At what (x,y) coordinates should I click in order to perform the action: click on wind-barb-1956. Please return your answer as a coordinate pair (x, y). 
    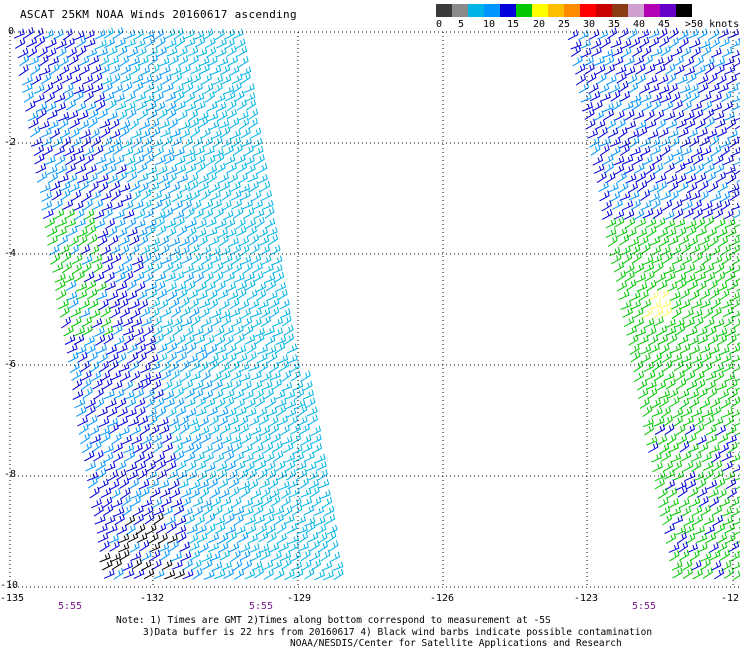
    Looking at the image, I should click on (706, 357).